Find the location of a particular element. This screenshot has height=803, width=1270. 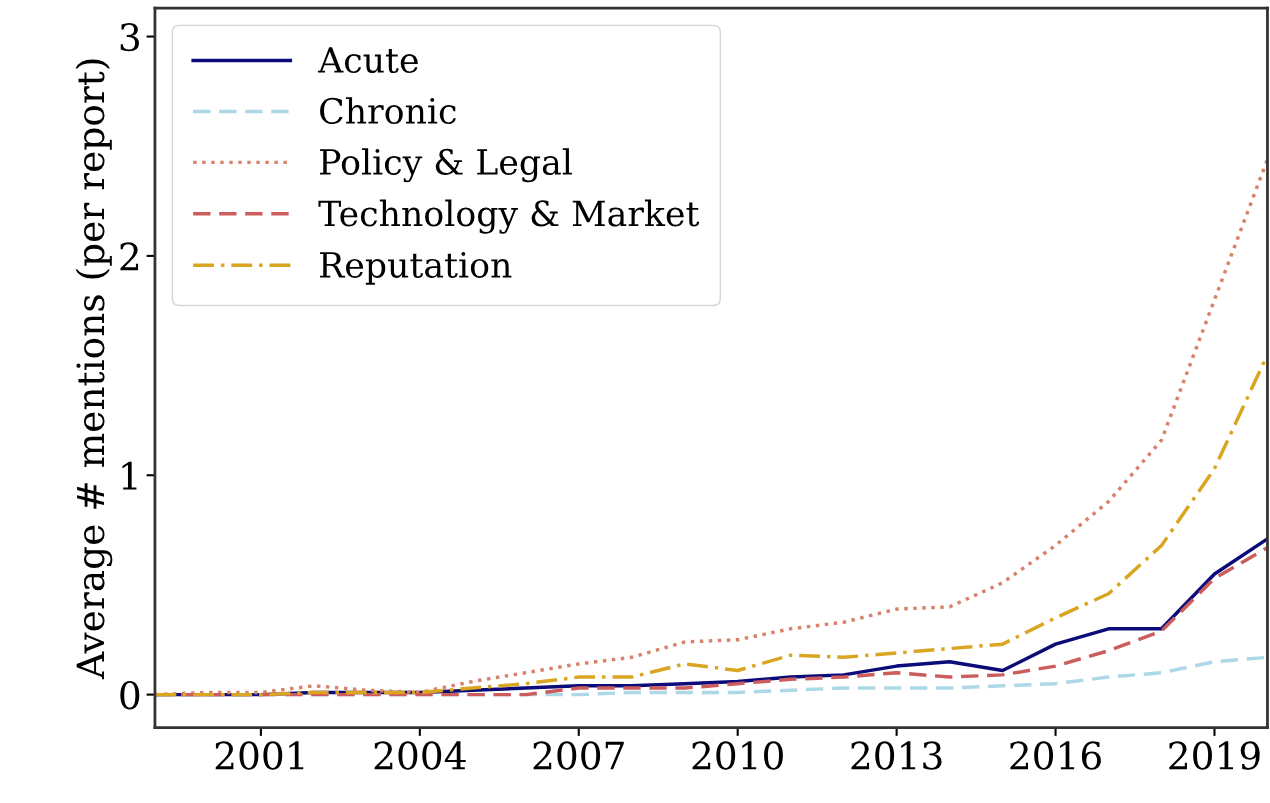

x-tick-label: 2004 is located at coordinates (420, 755).